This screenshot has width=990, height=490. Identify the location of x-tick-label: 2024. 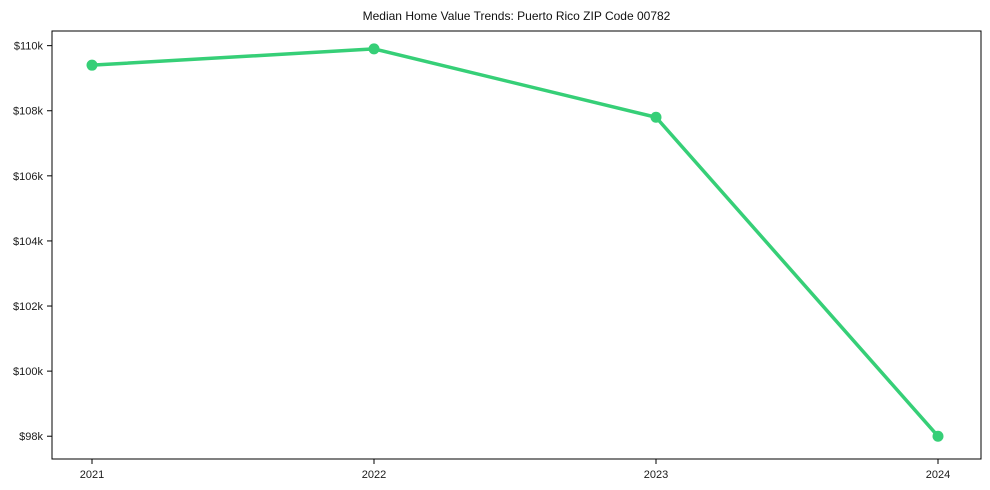
(938, 475).